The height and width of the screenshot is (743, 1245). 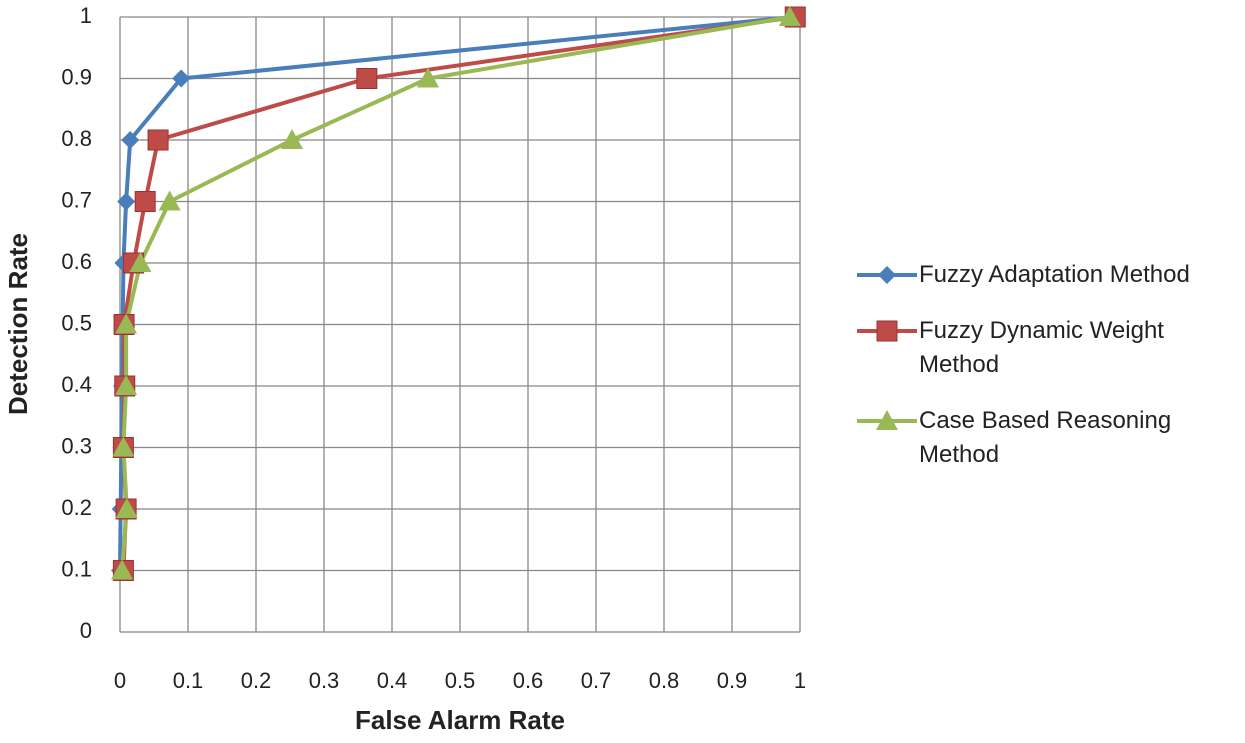 What do you see at coordinates (18, 324) in the screenshot?
I see `y-axis-title: Detection Rate` at bounding box center [18, 324].